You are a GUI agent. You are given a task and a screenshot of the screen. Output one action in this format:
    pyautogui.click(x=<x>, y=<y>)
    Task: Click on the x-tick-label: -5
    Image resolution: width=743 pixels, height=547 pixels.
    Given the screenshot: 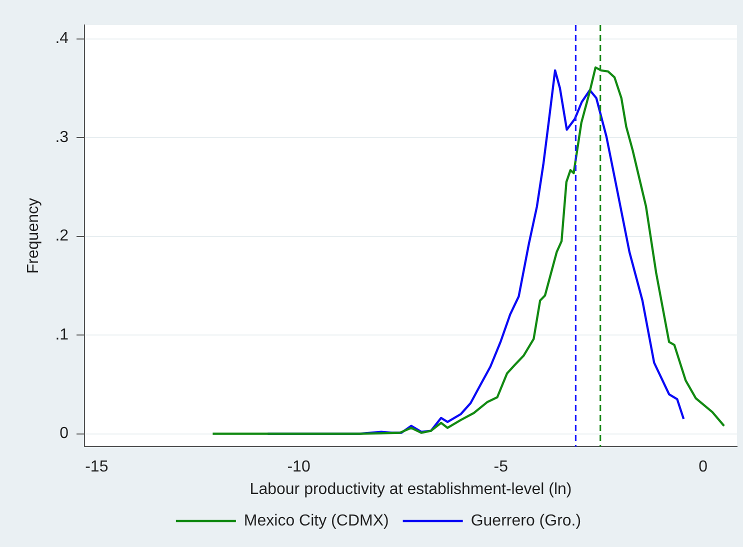 What is the action you would take?
    pyautogui.click(x=501, y=467)
    